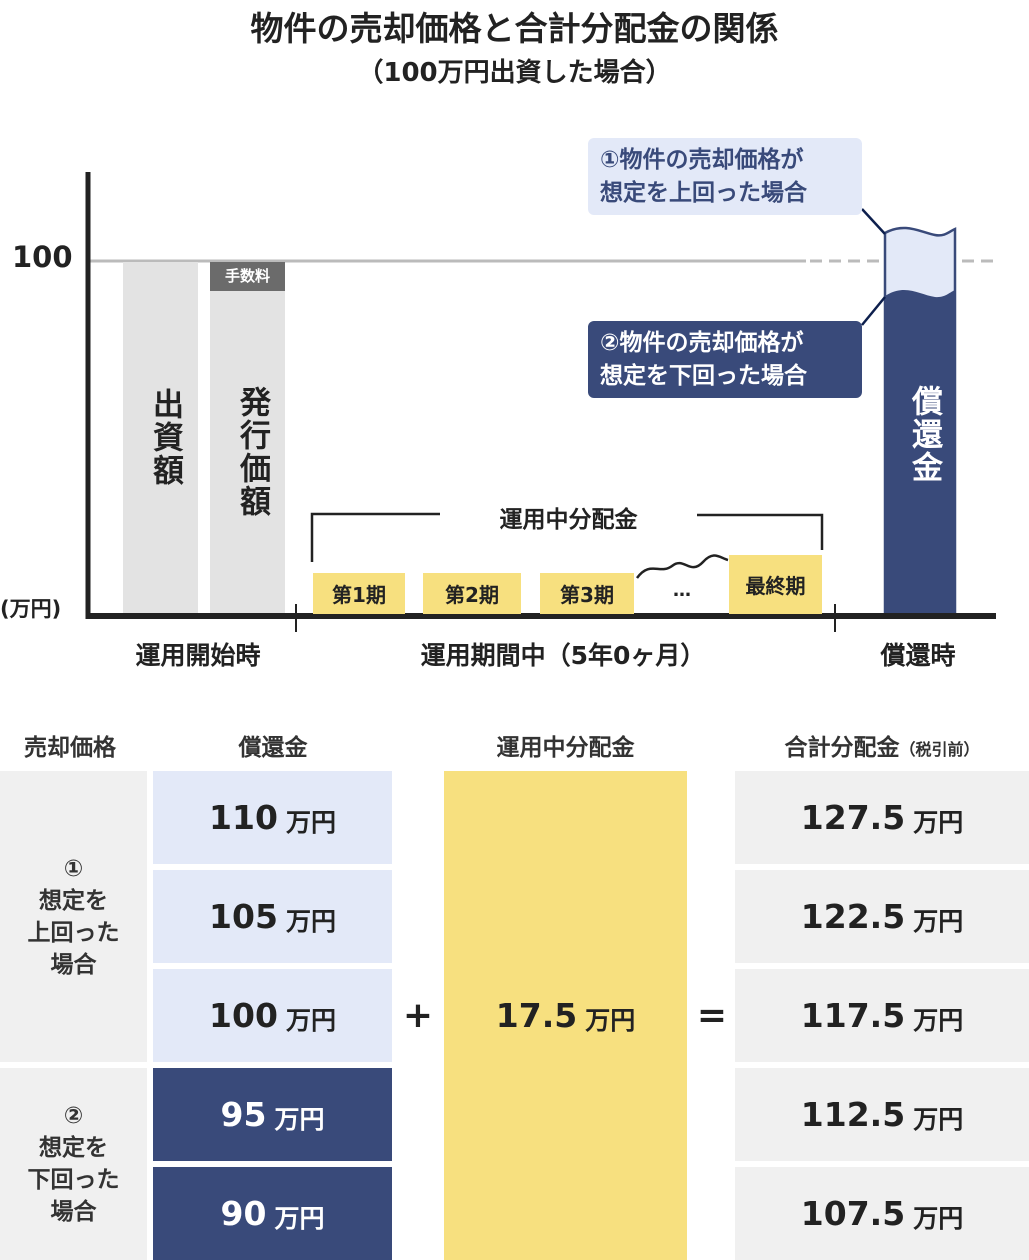  What do you see at coordinates (472, 593) in the screenshot?
I see `period-2: 第2期` at bounding box center [472, 593].